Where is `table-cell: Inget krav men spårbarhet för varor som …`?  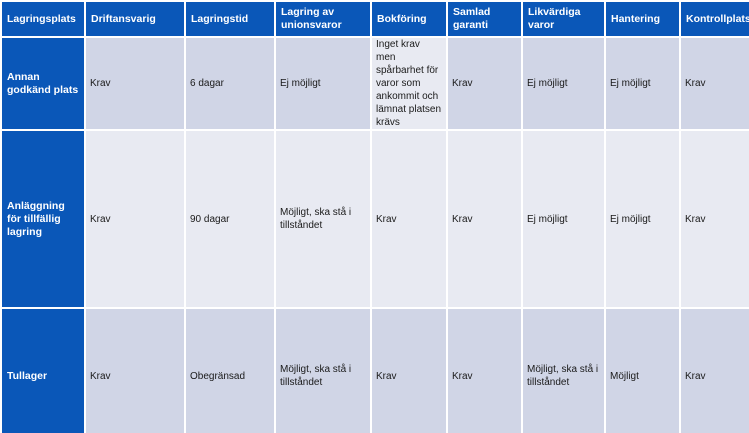 table-cell: Inget krav men spårbarhet för varor som … is located at coordinates (409, 83).